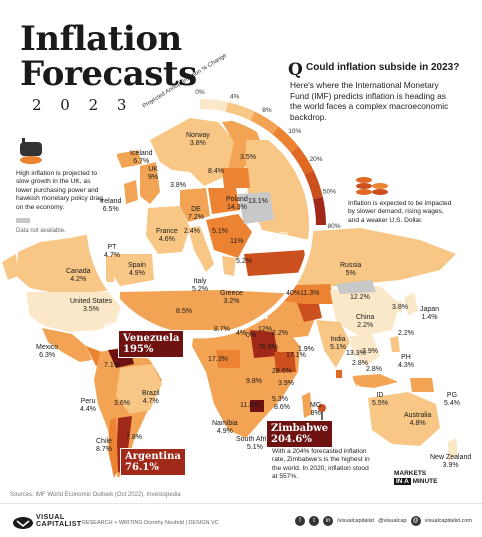  What do you see at coordinates (284, 235) in the screenshot?
I see `country-name: TR` at bounding box center [284, 235].